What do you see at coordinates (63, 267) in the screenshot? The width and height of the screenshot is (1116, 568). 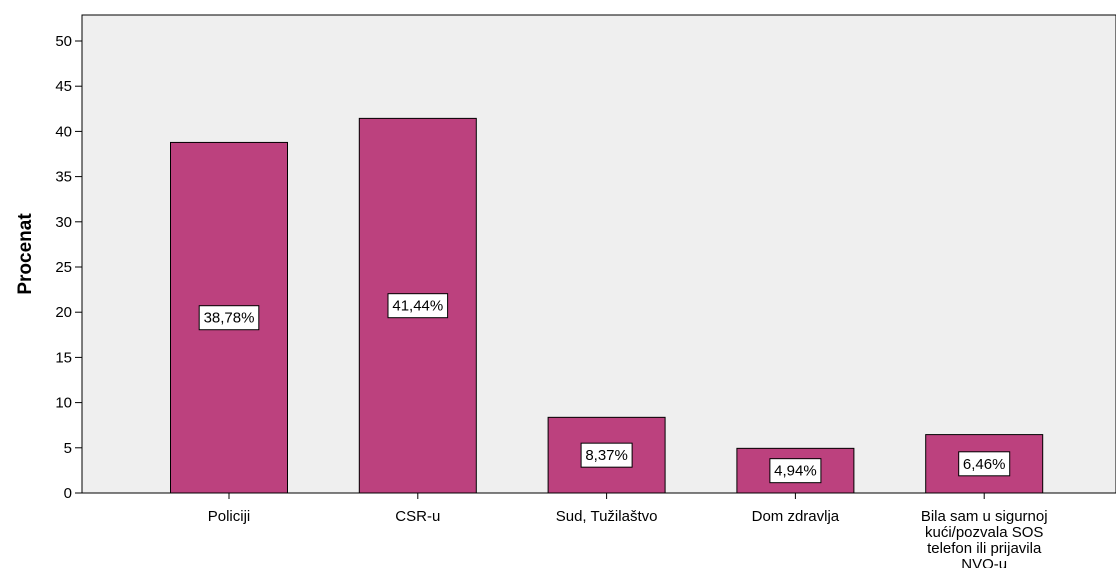 I see `y-tick-label: 25` at bounding box center [63, 267].